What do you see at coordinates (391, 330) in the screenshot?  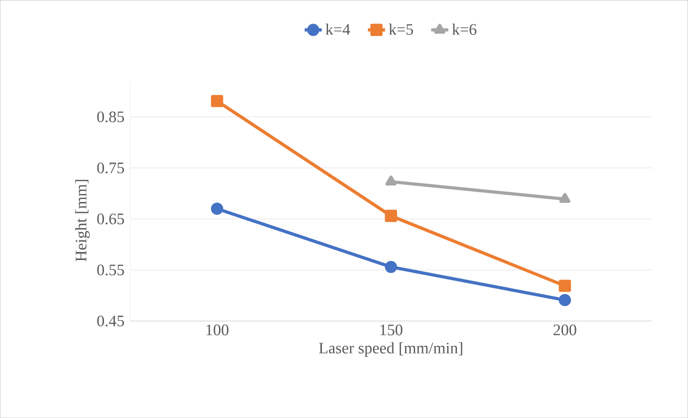 I see `x-tick-label: 150` at bounding box center [391, 330].